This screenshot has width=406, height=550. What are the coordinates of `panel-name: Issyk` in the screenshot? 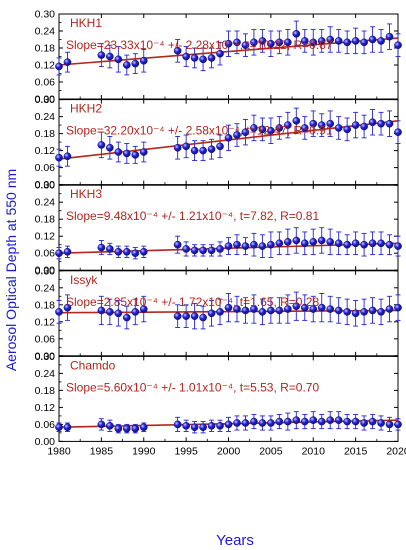 It's located at (84, 280).